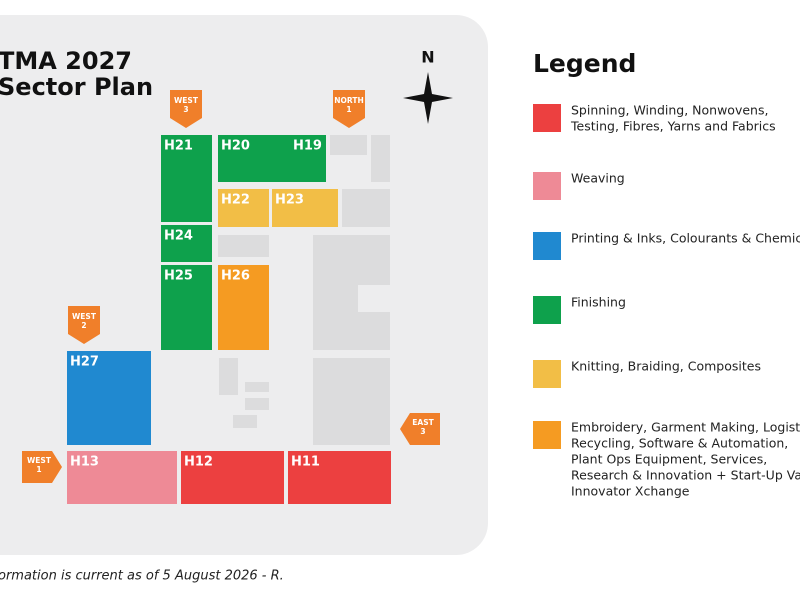 This screenshot has height=604, width=800. What do you see at coordinates (428, 98) in the screenshot?
I see `compass-star` at bounding box center [428, 98].